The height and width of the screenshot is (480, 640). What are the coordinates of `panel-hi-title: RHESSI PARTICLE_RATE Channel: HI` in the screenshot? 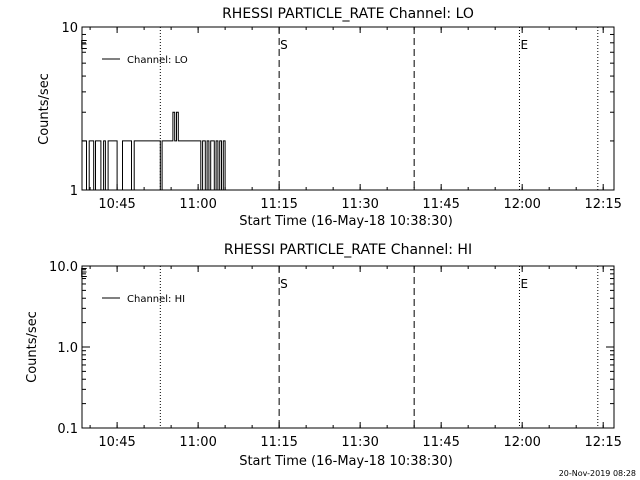 It's located at (348, 250).